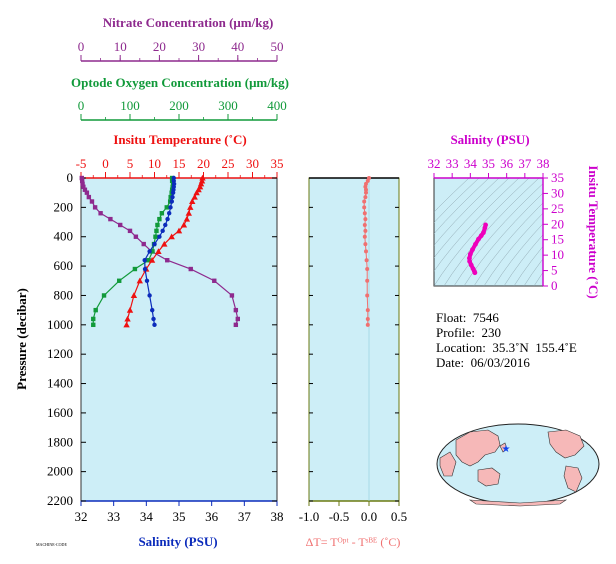  Describe the element at coordinates (228, 163) in the screenshot. I see `temperature-tick-label: 25` at that location.